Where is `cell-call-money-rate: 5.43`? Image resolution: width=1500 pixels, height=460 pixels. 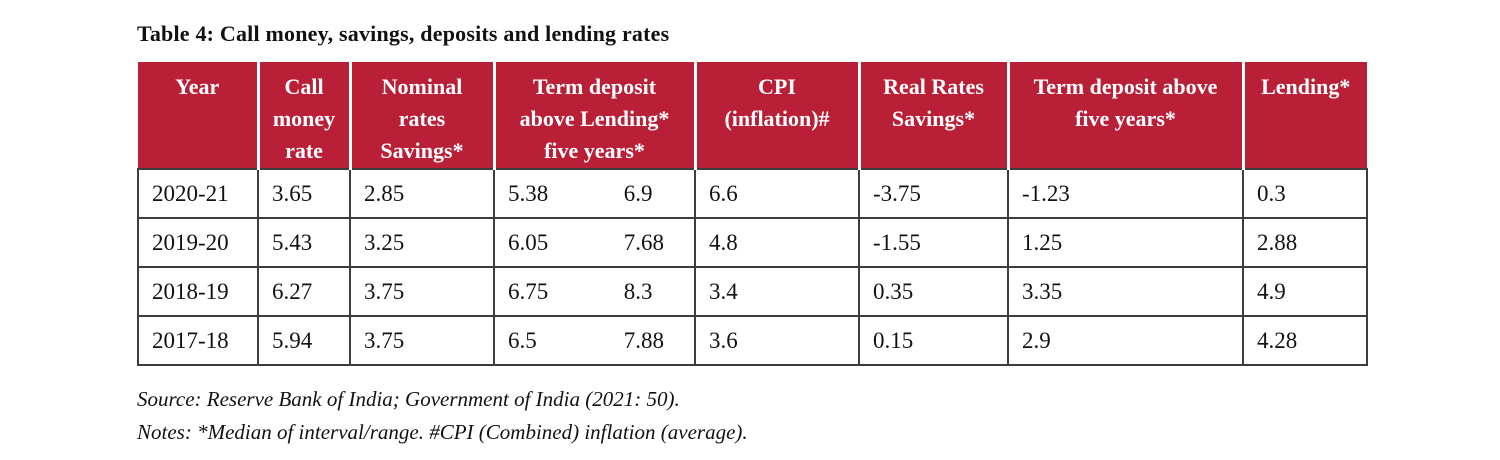 cell-call-money-rate: 5.43 is located at coordinates (304, 242).